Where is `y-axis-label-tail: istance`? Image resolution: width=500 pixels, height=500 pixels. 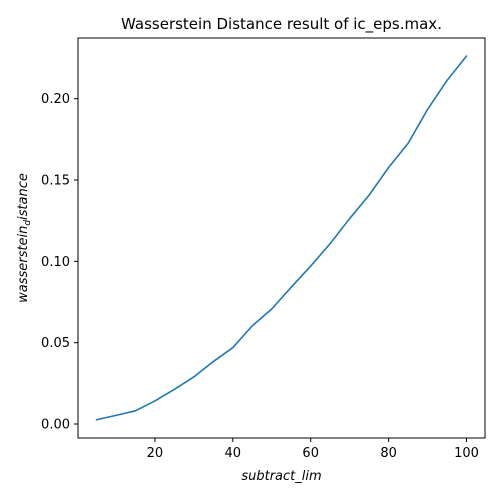 y-axis-label-tail: istance is located at coordinates (23, 196).